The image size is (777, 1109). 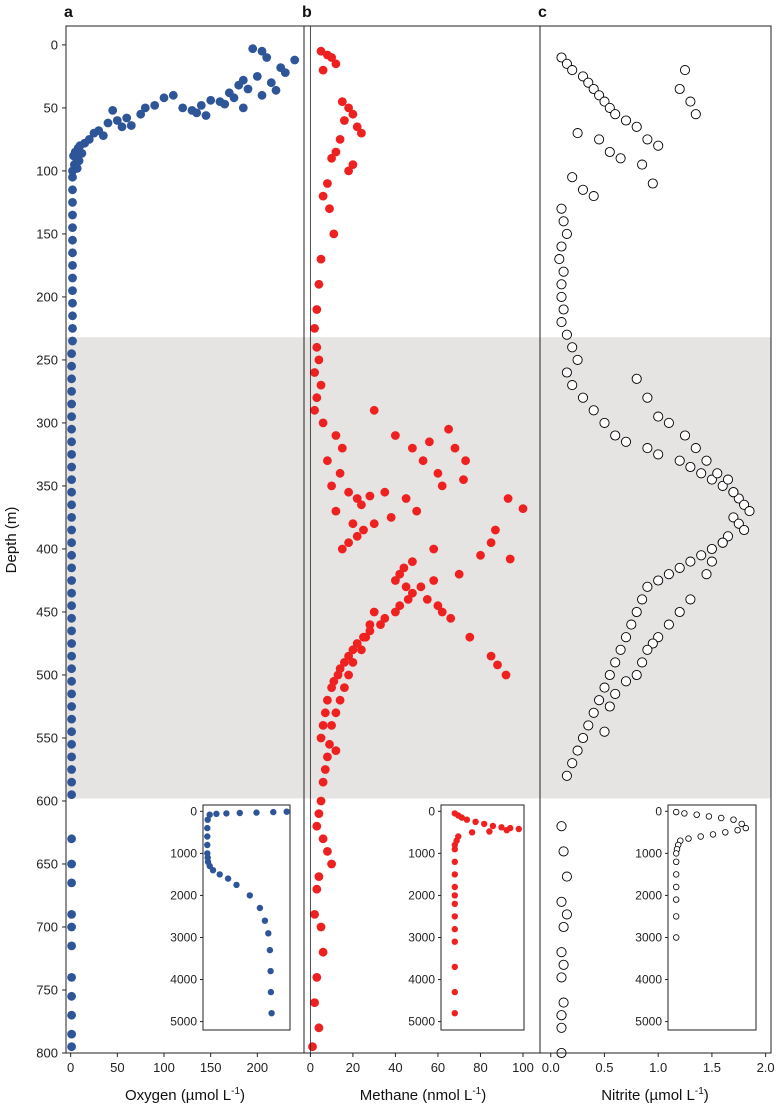 I want to click on inset-y-tick-label: 3000, so click(x=421, y=937).